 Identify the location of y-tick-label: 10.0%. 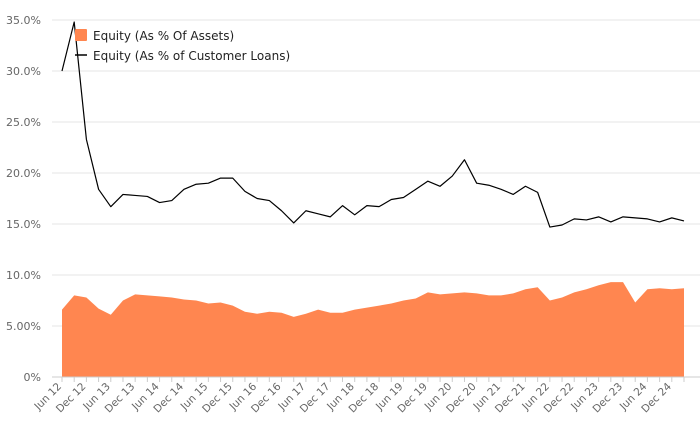
(23, 275).